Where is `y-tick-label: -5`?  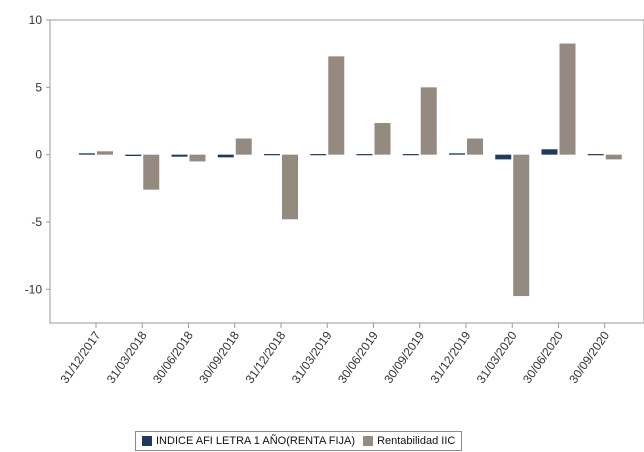
y-tick-label: -5 is located at coordinates (36, 222).